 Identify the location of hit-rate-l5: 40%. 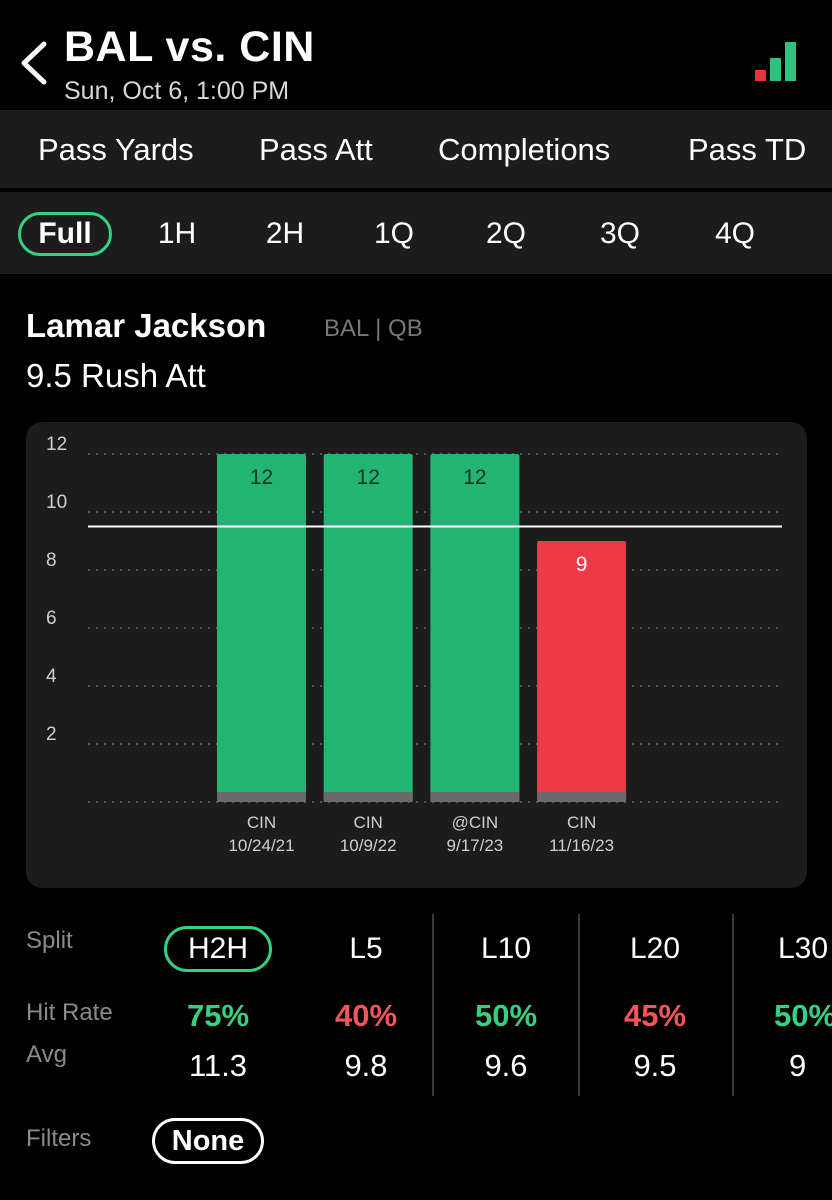
(366, 1015).